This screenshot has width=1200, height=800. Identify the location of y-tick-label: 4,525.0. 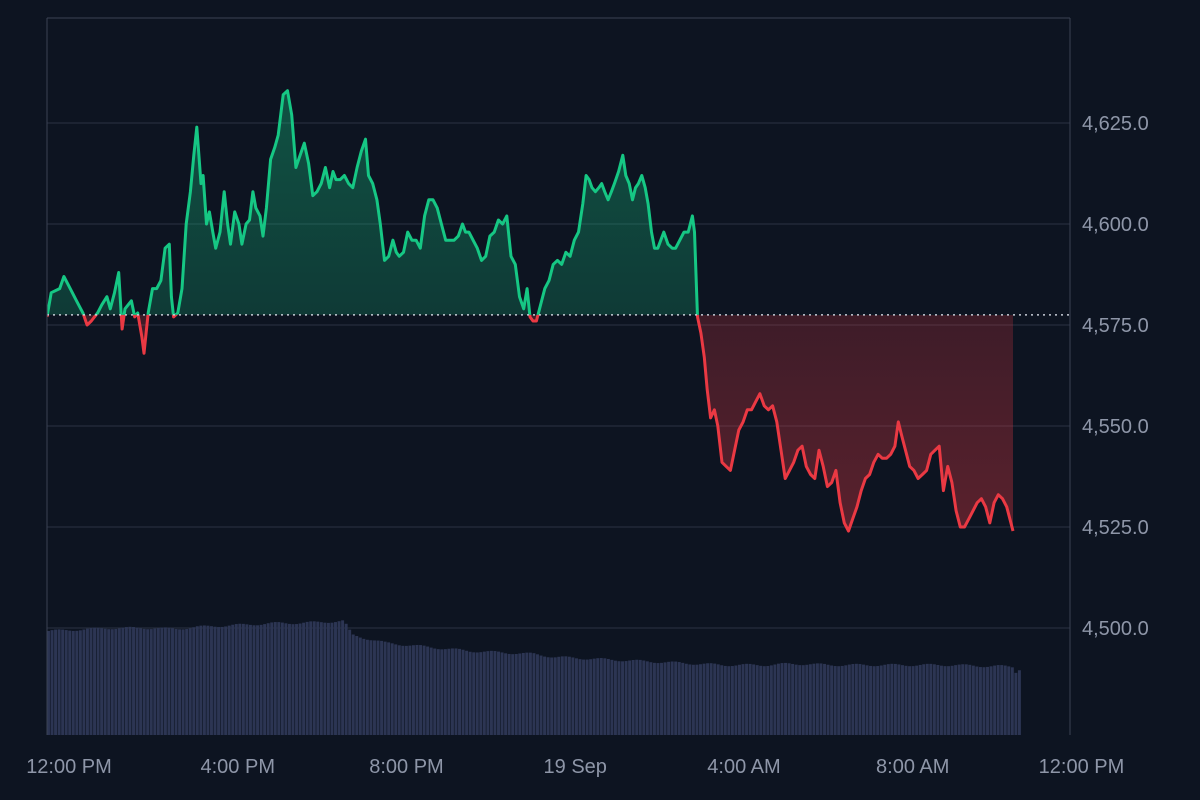
(1115, 528).